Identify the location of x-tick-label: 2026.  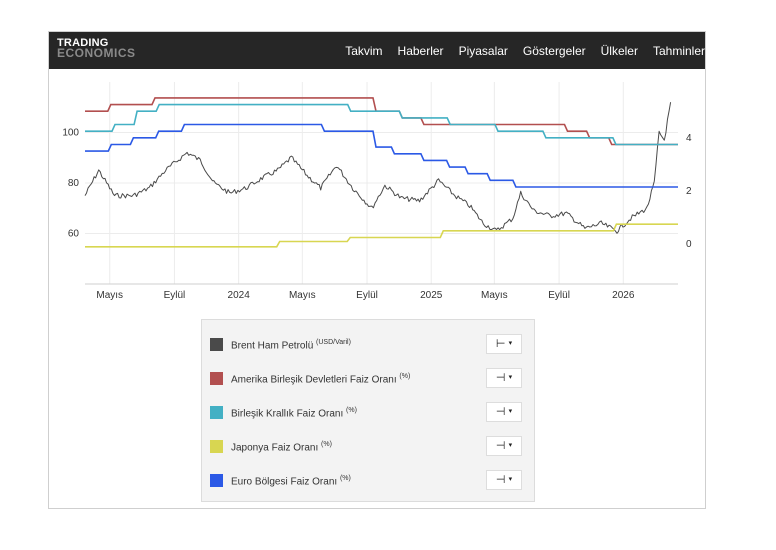
(623, 295).